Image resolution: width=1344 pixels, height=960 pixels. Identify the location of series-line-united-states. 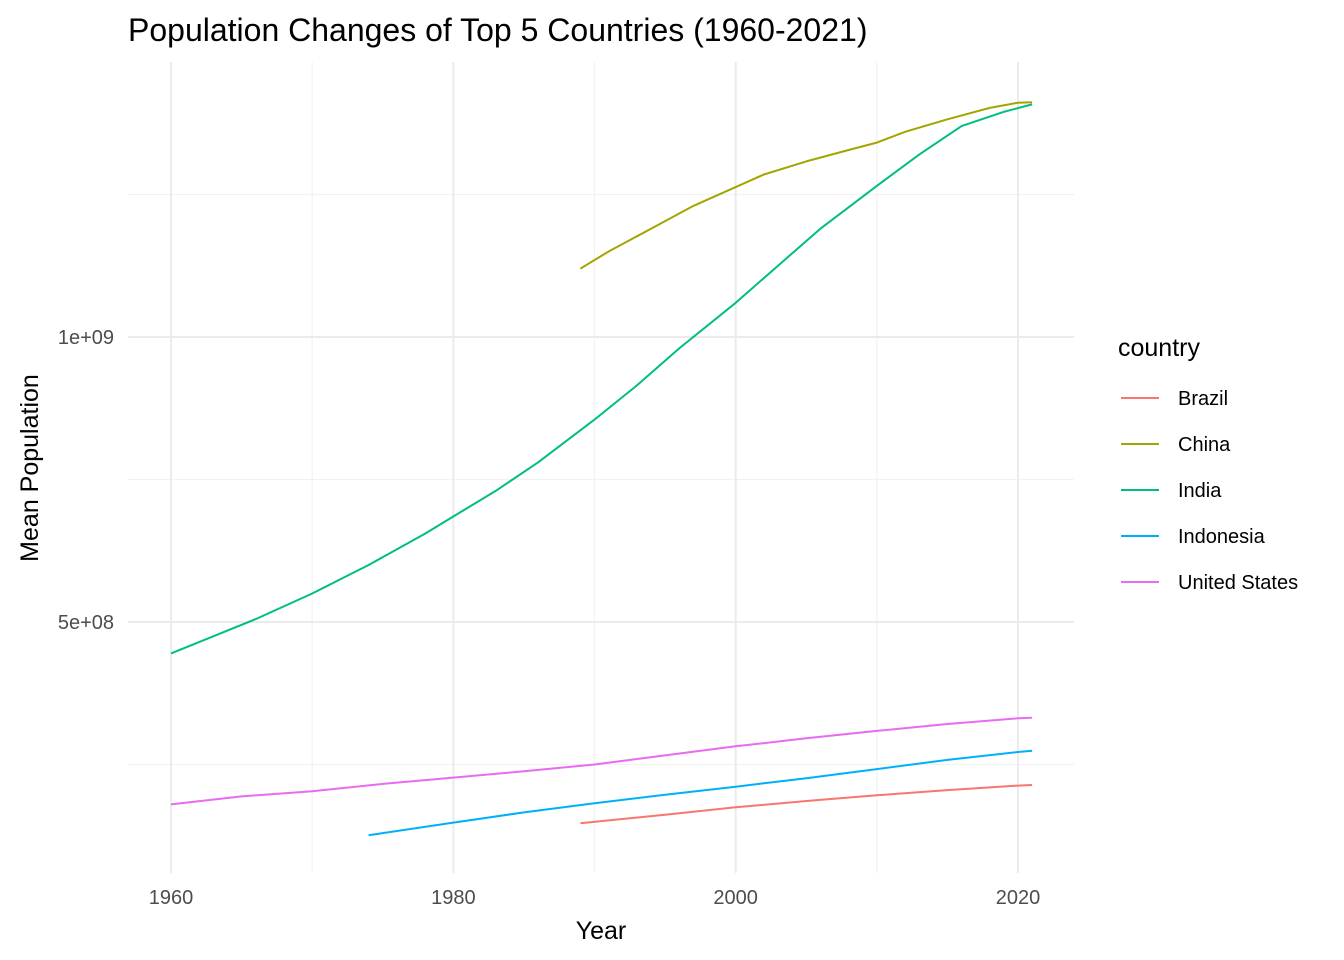
(601, 761).